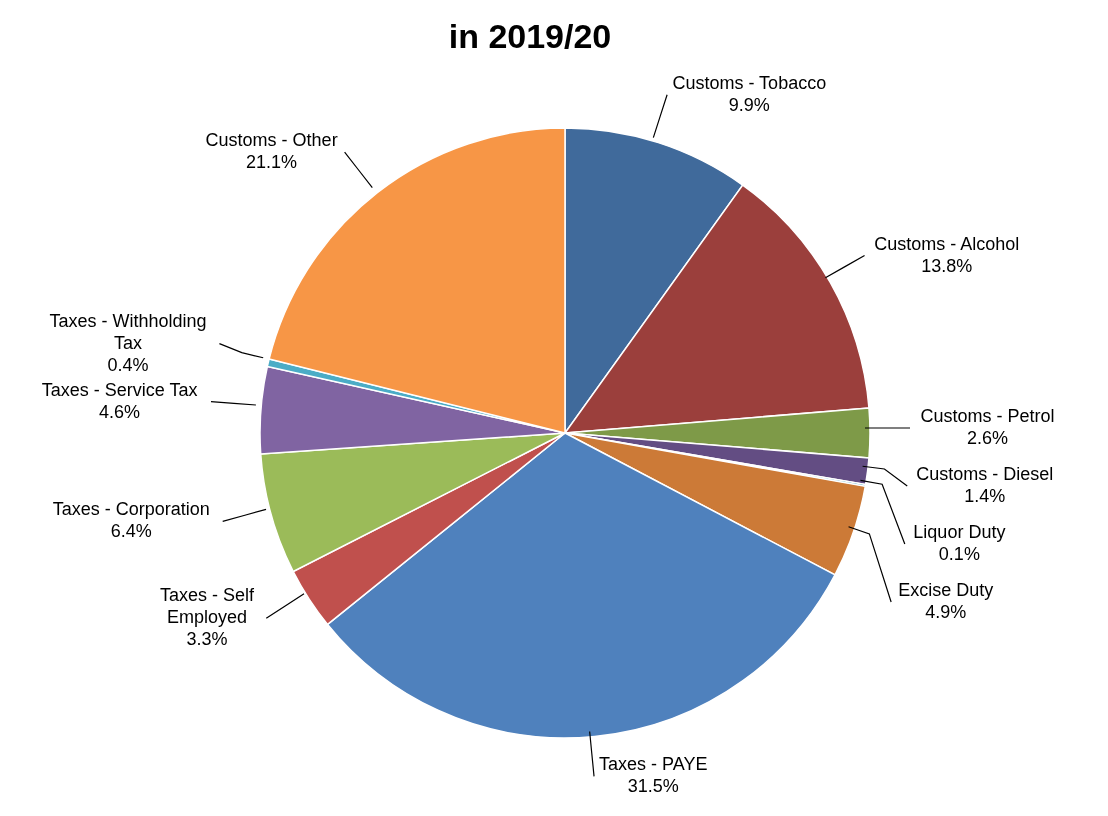  What do you see at coordinates (959, 554) in the screenshot?
I see `data-label: 0.1%` at bounding box center [959, 554].